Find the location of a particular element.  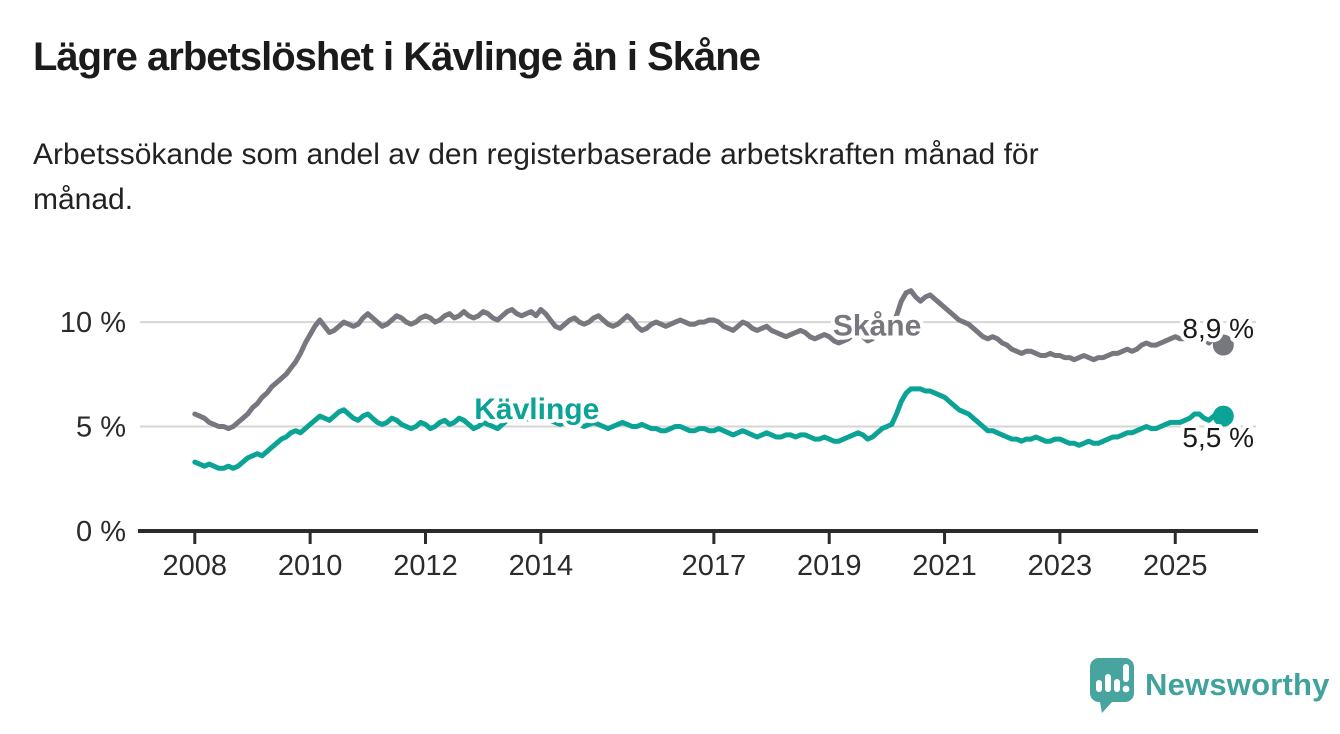

brand-footer: Newsworthy is located at coordinates (1208, 685).